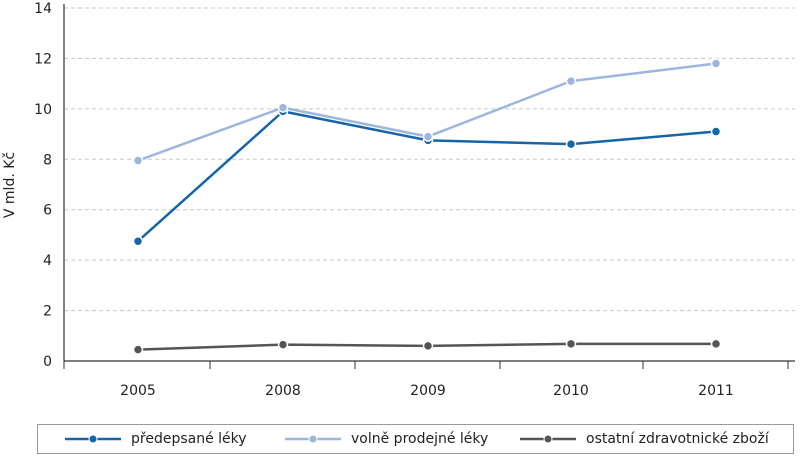 This screenshot has width=800, height=457. I want to click on y-tick-label: 6, so click(47, 211).